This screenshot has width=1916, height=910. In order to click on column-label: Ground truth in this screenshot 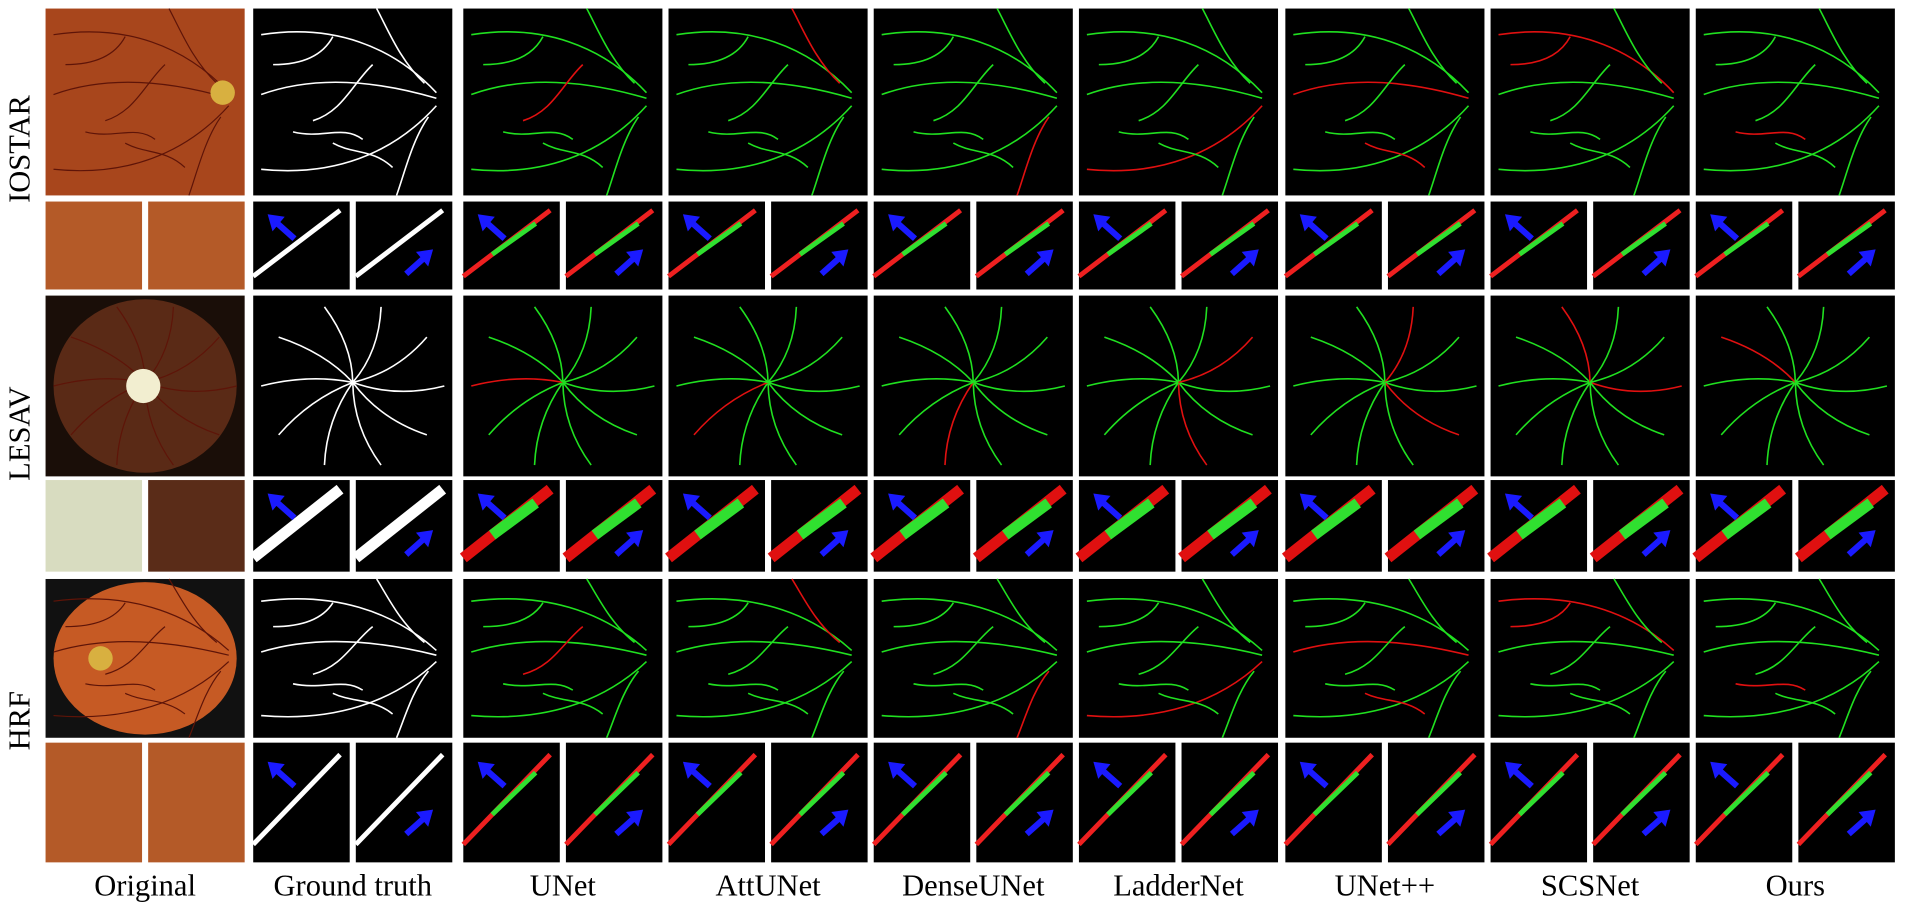, I will do `click(353, 885)`.